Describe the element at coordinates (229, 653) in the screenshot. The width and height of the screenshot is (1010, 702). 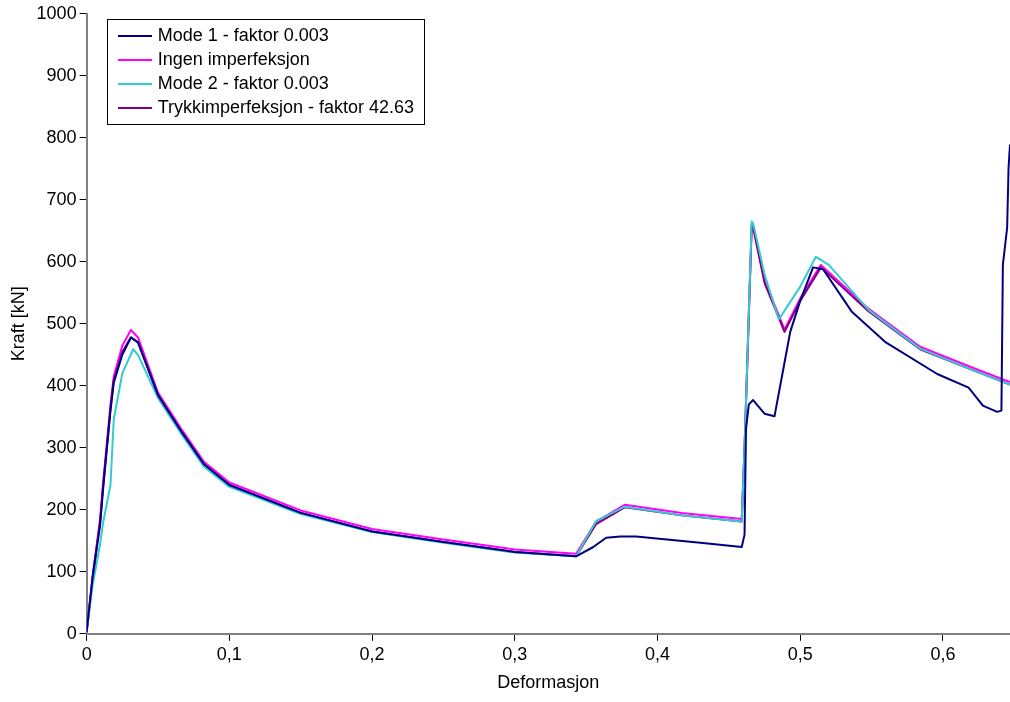
I see `x-tick-label: 0,1` at that location.